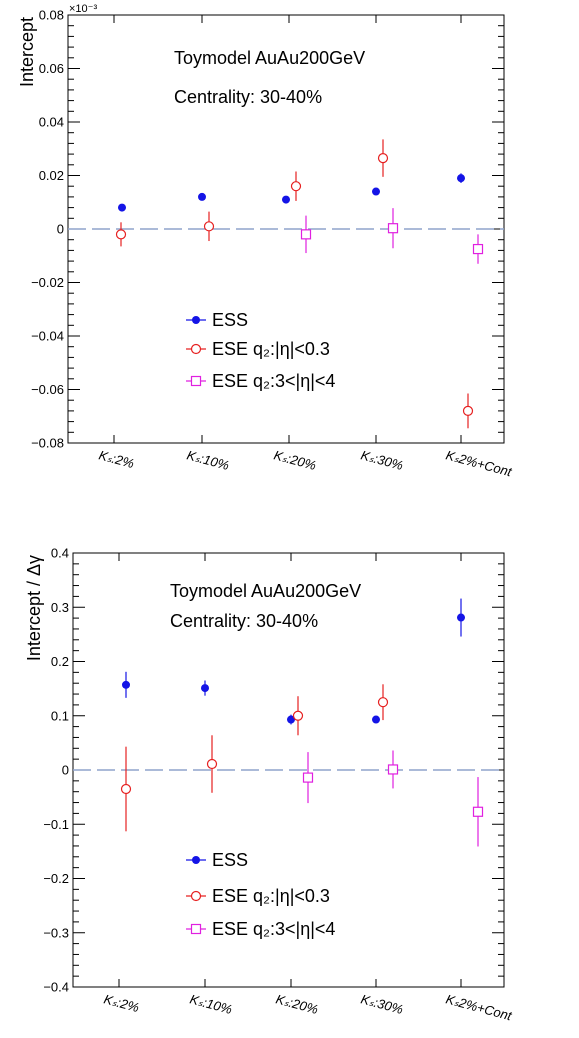 The image size is (579, 1038). I want to click on y-tick-label: −0.2, so click(56, 878).